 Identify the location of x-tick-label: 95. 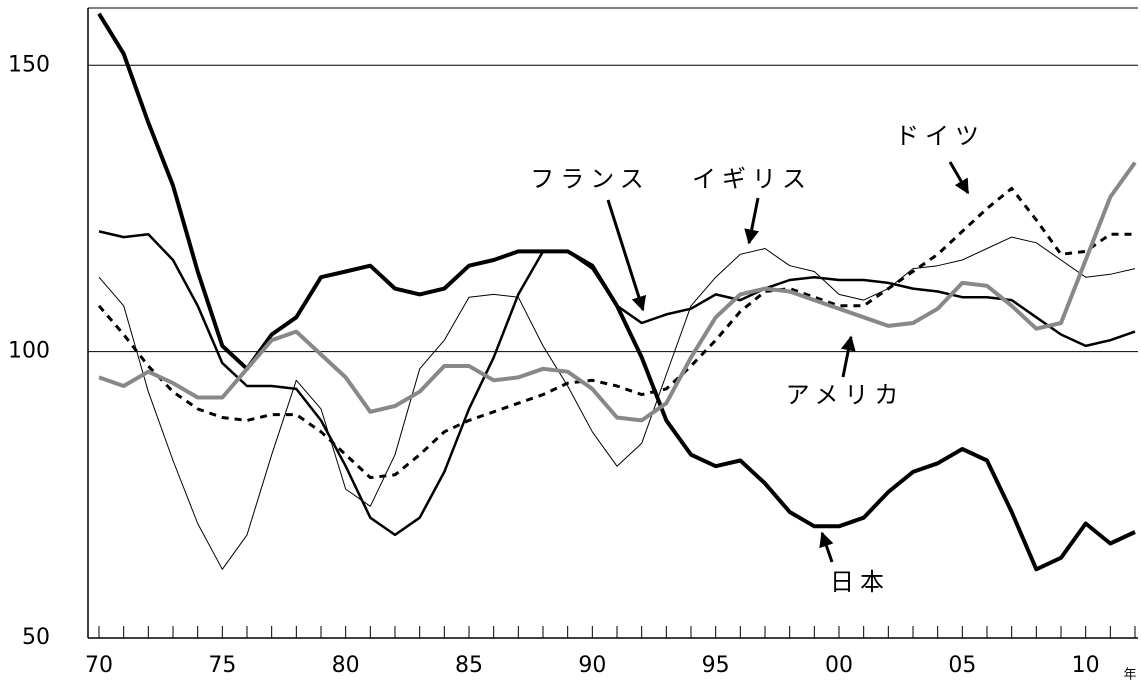
(716, 665).